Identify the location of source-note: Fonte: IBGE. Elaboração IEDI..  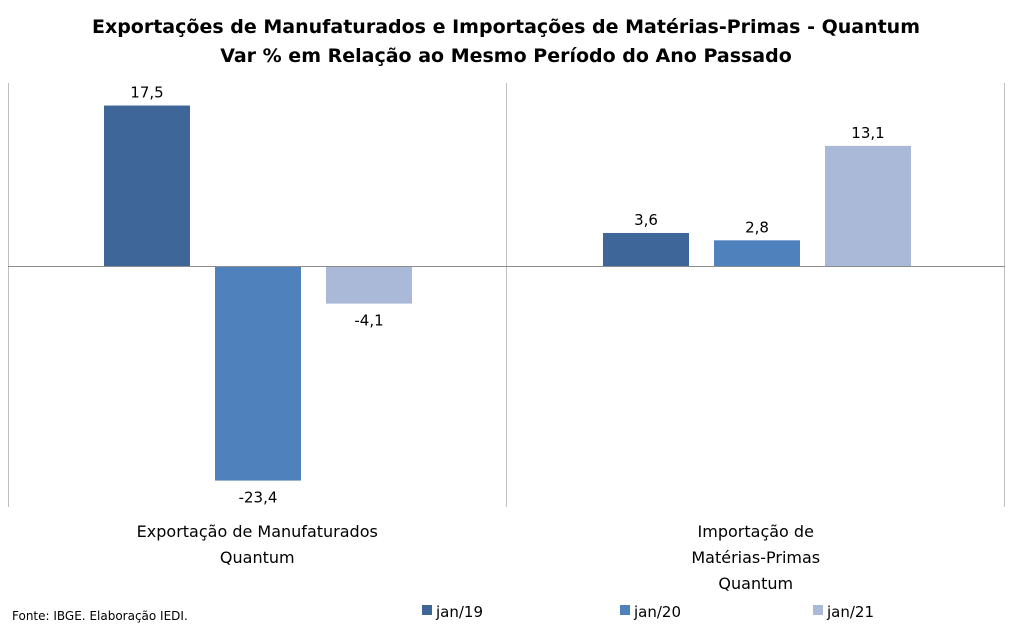
(100, 616).